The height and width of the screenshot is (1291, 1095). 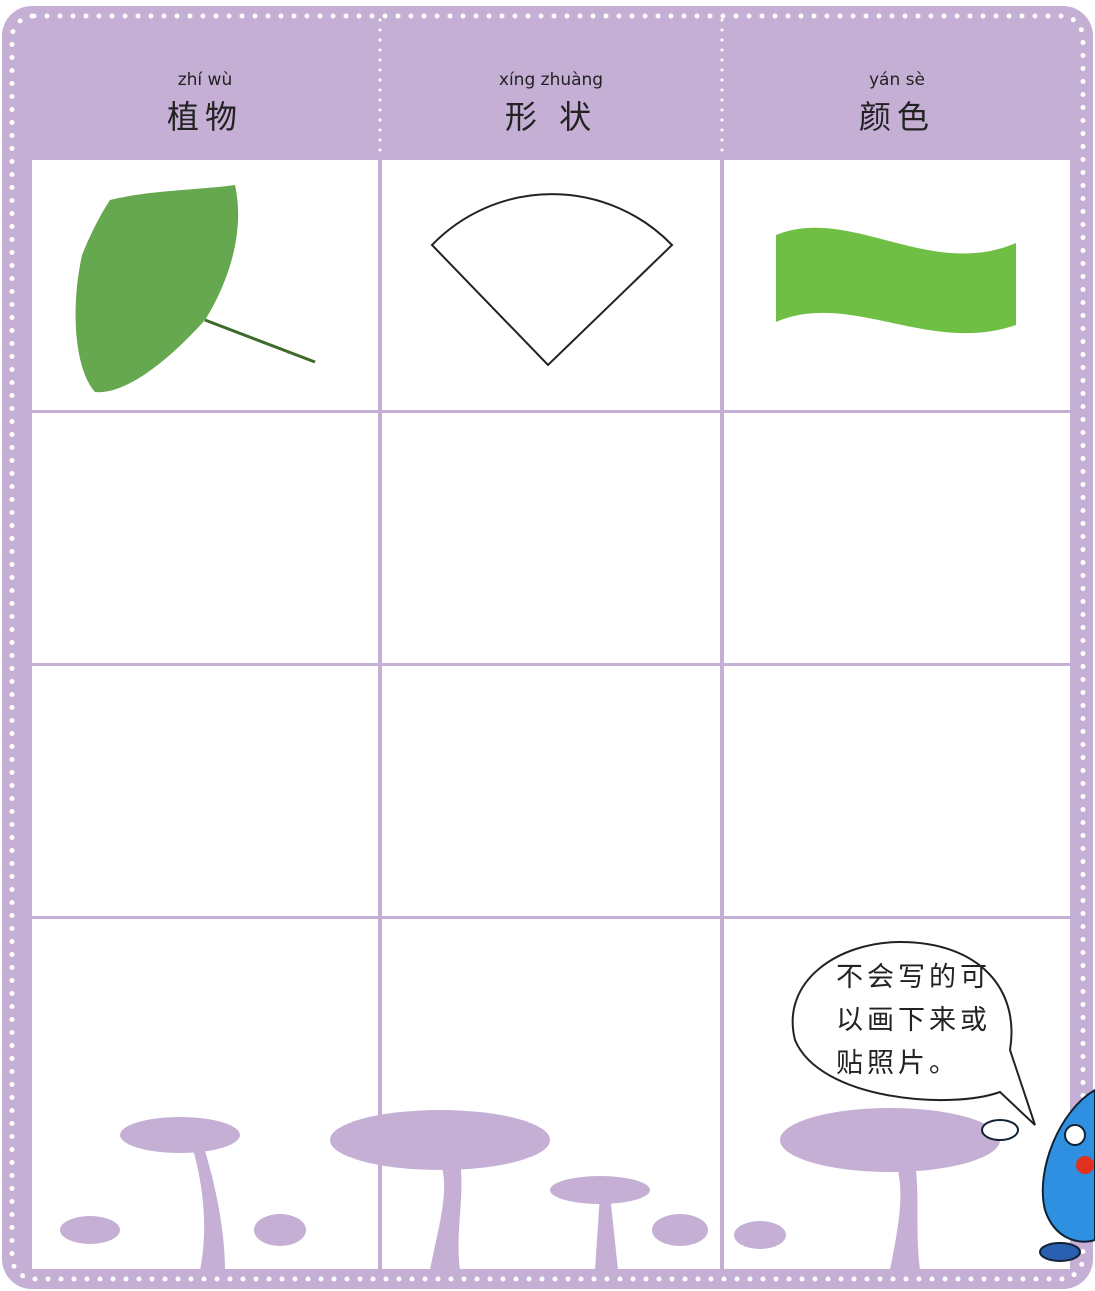 I want to click on leaf-stem, so click(x=260, y=341).